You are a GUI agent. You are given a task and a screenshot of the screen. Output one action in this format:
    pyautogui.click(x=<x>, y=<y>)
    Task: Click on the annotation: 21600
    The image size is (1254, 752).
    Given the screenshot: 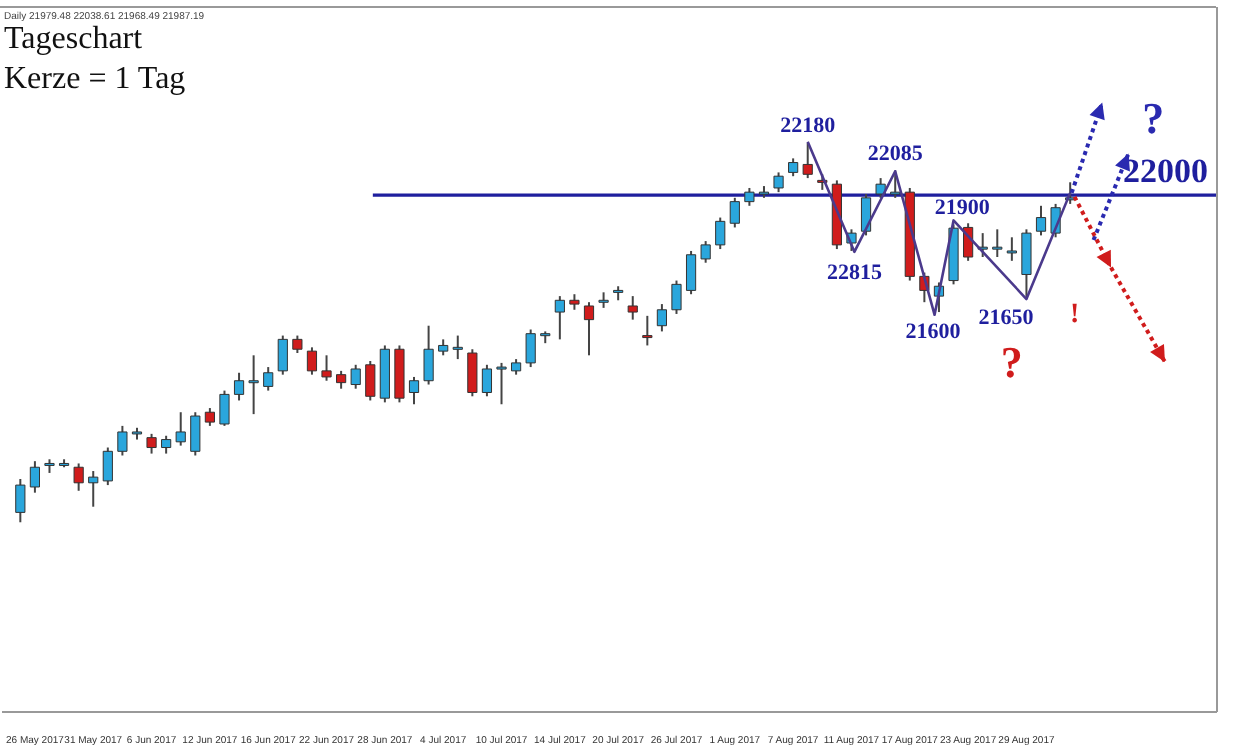 What is the action you would take?
    pyautogui.click(x=933, y=331)
    